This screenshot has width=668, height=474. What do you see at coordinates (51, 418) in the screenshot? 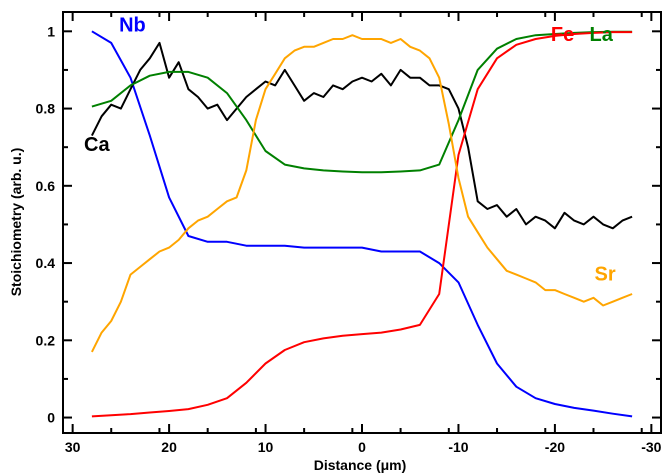
I see `y-tick-label: 0` at bounding box center [51, 418].